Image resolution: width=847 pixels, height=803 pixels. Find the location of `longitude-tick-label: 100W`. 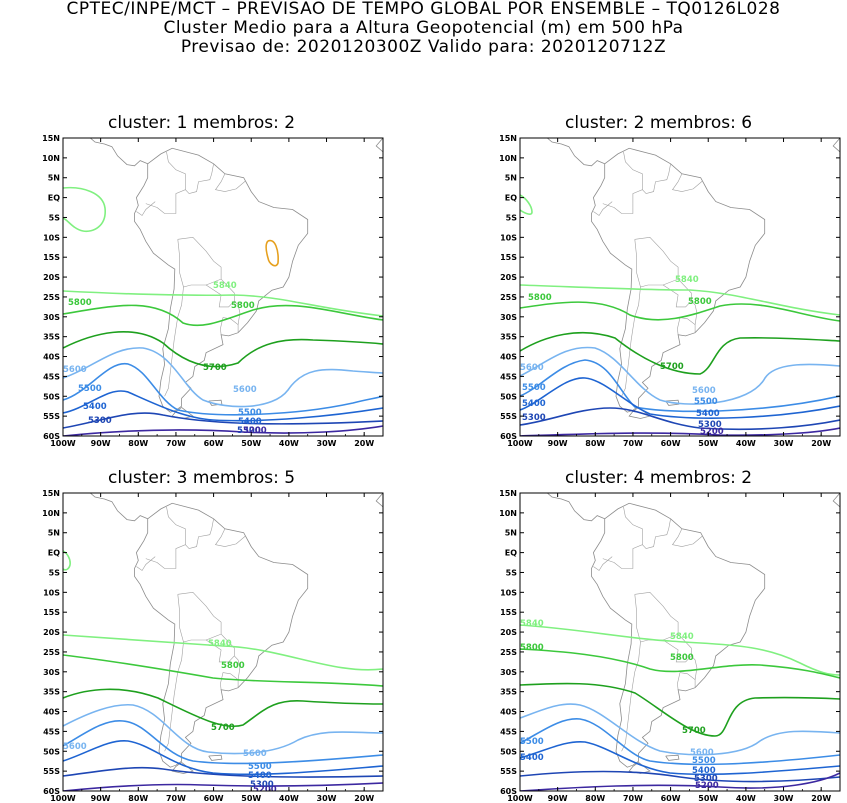

longitude-tick-label: 100W is located at coordinates (520, 798).